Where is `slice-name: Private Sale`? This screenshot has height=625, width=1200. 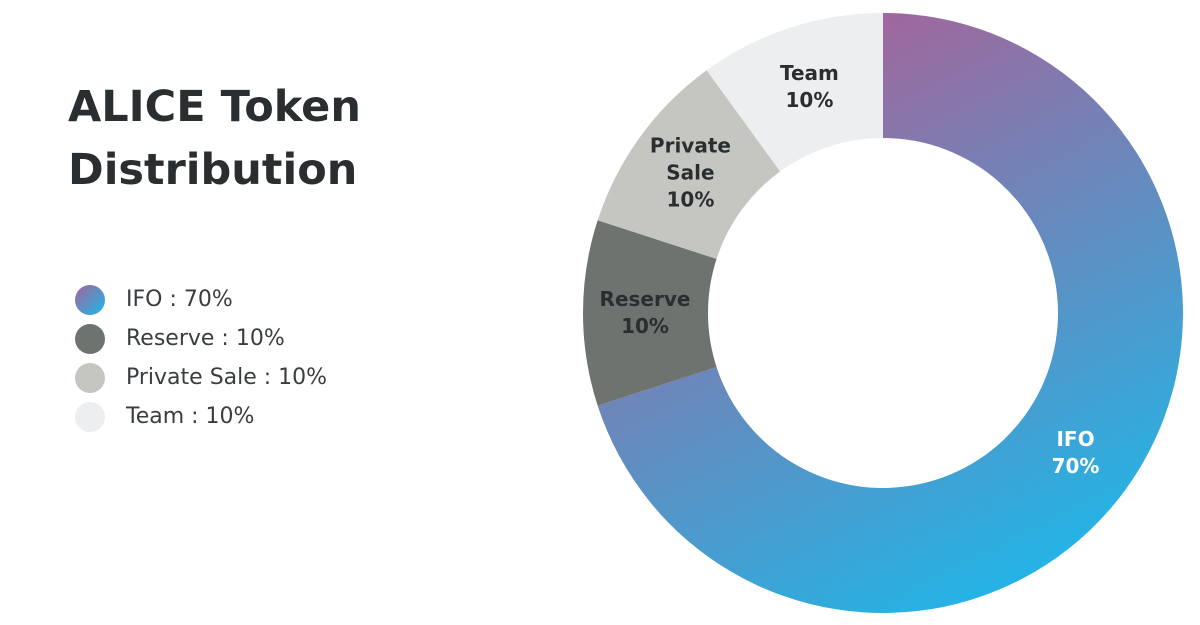 slice-name: Private Sale is located at coordinates (690, 159).